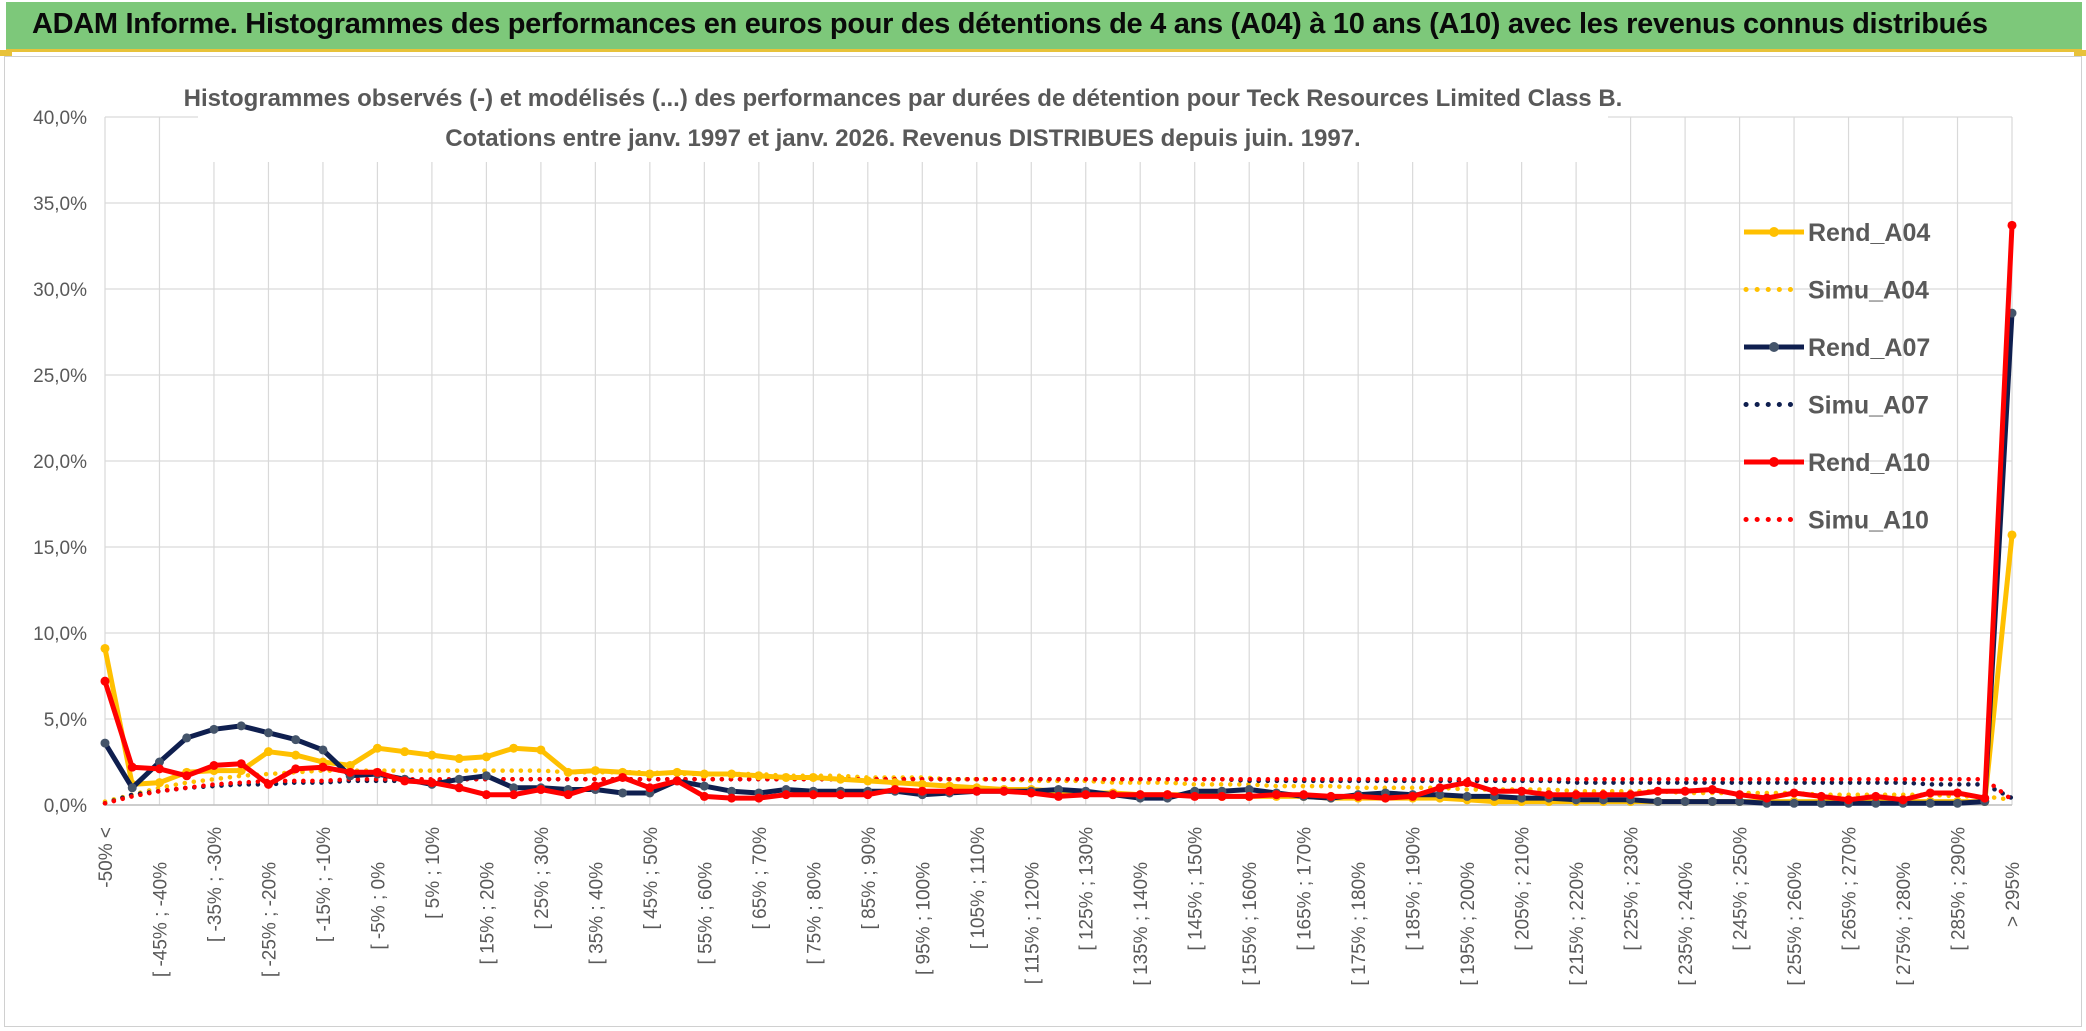 The height and width of the screenshot is (1031, 2086). I want to click on x-tick-label: [ -45% ; -40%, so click(160, 919).